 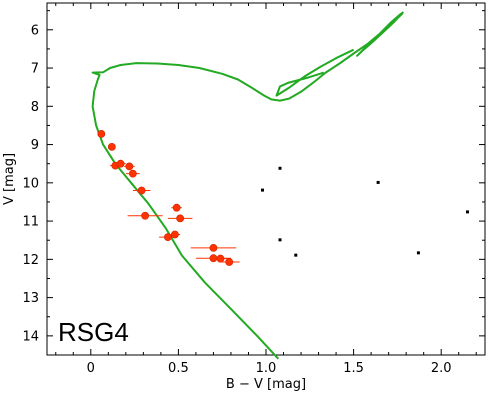 I want to click on x-axis-label: B − V [mag], so click(x=266, y=384).